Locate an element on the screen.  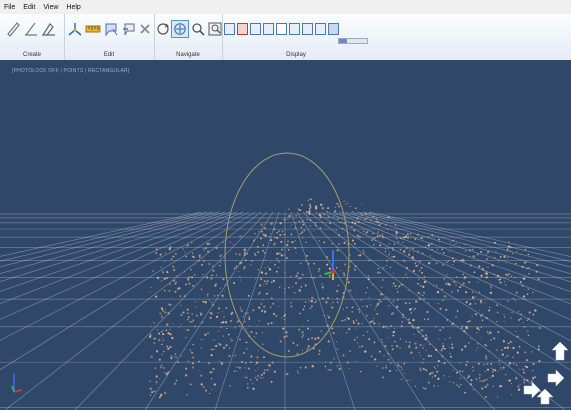
ribbon-group-edit: Edit is located at coordinates (109, 37).